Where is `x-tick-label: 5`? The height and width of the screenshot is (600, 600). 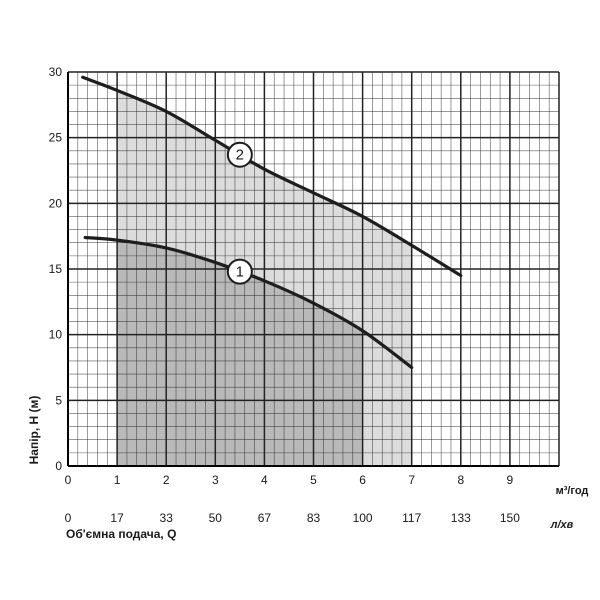
x-tick-label: 5 is located at coordinates (313, 480).